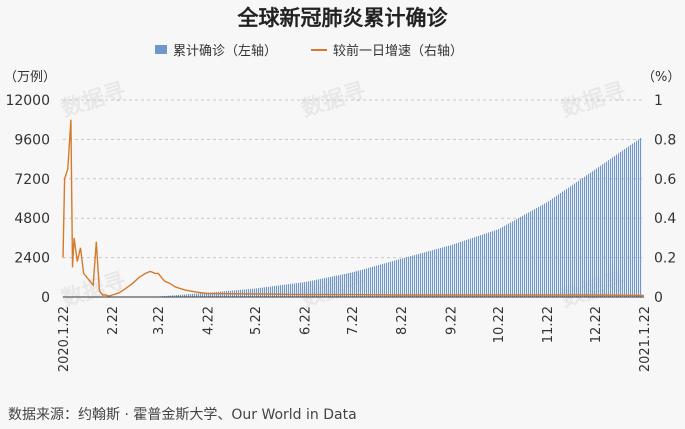 Image resolution: width=685 pixels, height=429 pixels. What do you see at coordinates (45, 298) in the screenshot?
I see `left-tick-label: 0` at bounding box center [45, 298].